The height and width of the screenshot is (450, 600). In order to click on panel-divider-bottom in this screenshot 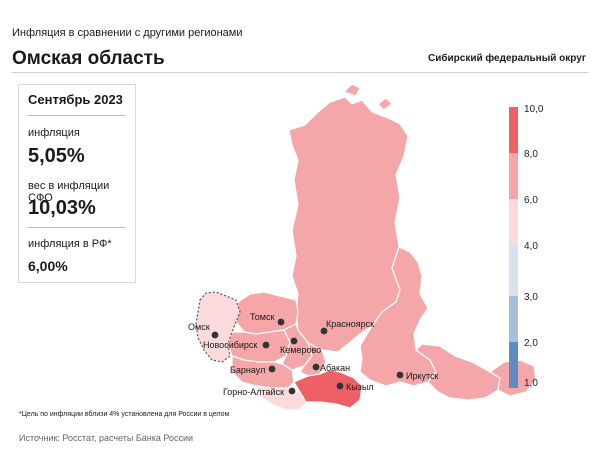, I will do `click(77, 227)`.